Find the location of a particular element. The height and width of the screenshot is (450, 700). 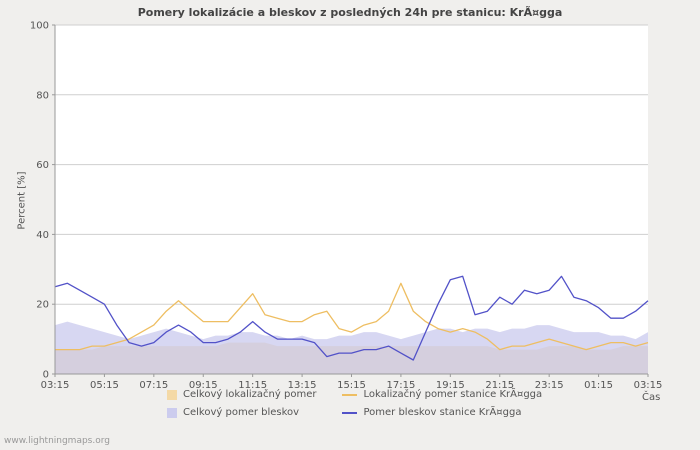

x-axis-title: Čas is located at coordinates (651, 397).